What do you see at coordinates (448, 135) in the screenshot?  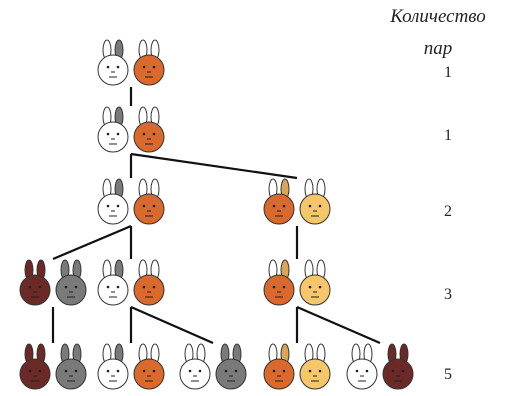 I see `pair-count-gen-2: 1` at bounding box center [448, 135].